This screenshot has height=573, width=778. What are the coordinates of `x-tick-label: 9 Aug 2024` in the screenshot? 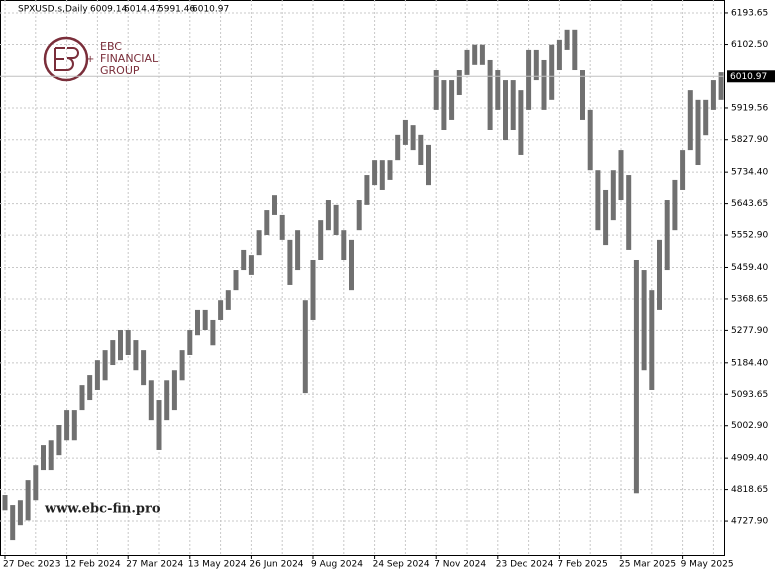 It's located at (337, 565).